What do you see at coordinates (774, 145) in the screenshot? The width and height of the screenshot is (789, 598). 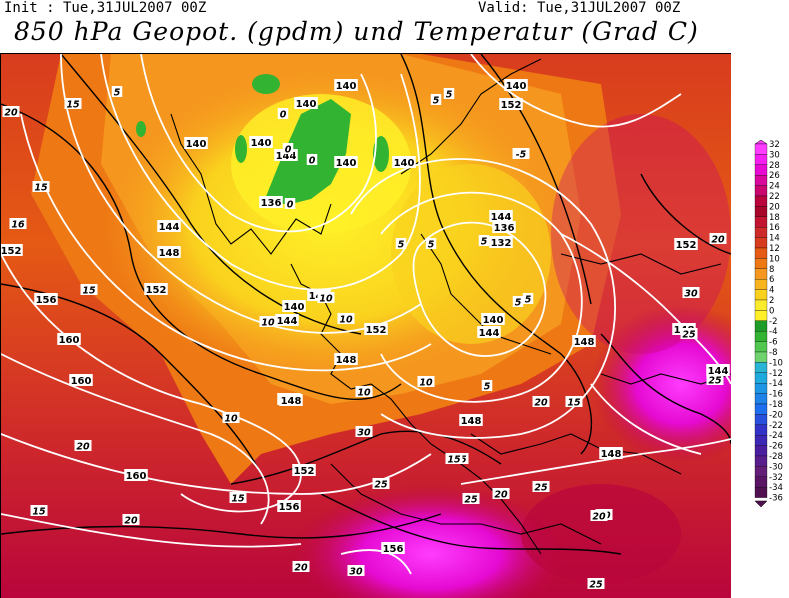 I see `legend-level-label: 32` at bounding box center [774, 145].